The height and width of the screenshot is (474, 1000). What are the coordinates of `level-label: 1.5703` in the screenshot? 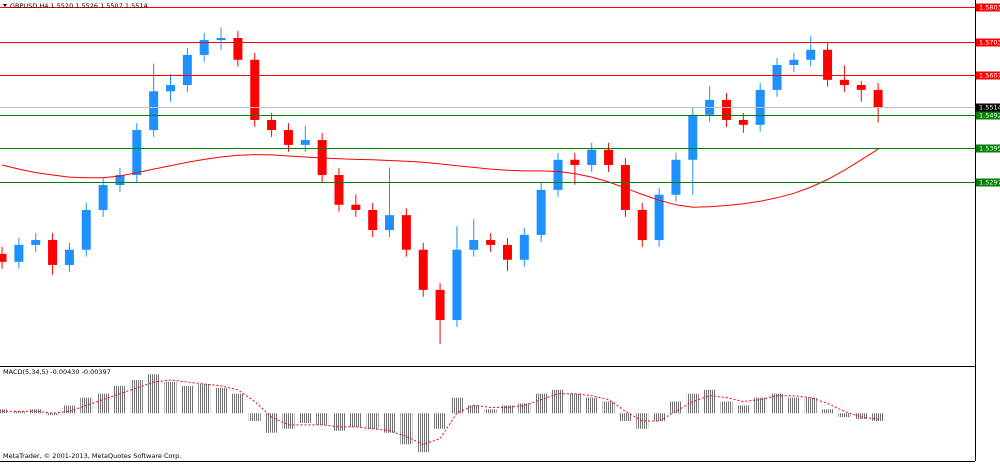 It's located at (989, 43).